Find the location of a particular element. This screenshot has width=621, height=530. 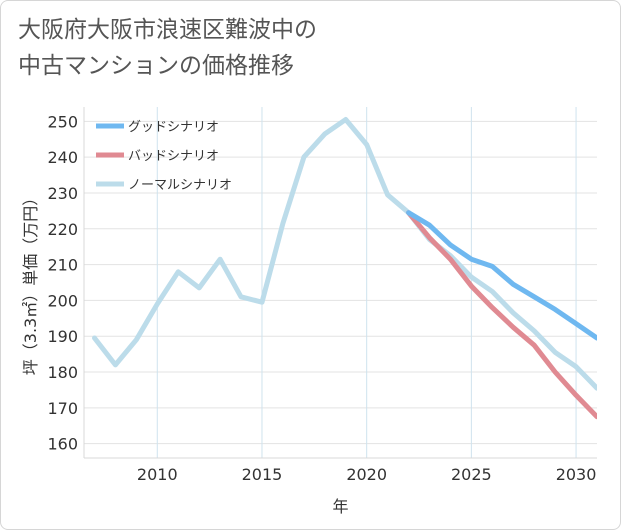

y-tick-label: 190 is located at coordinates (62, 336).